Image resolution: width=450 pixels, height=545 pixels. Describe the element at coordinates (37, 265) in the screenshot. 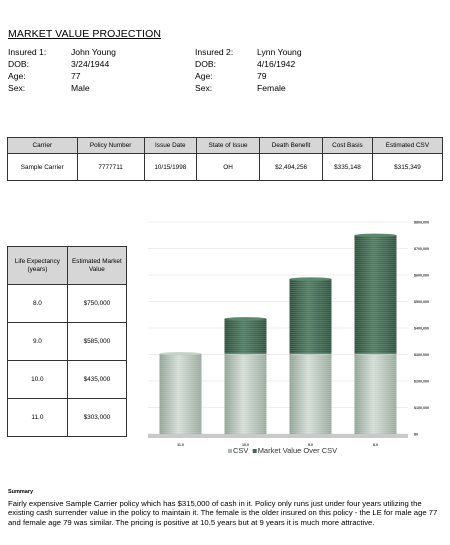

I see `header-life-expectancy: Life Expectancy (years)` at that location.